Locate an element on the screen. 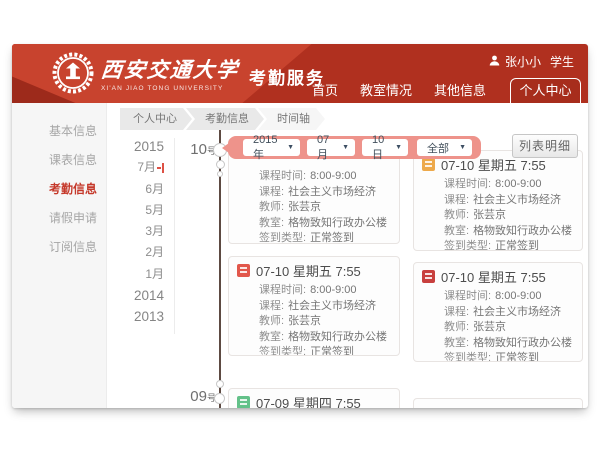 Image resolution: width=600 pixels, height=450 pixels. breadcrumb-attendance-info: 考勤信息 is located at coordinates (225, 119).